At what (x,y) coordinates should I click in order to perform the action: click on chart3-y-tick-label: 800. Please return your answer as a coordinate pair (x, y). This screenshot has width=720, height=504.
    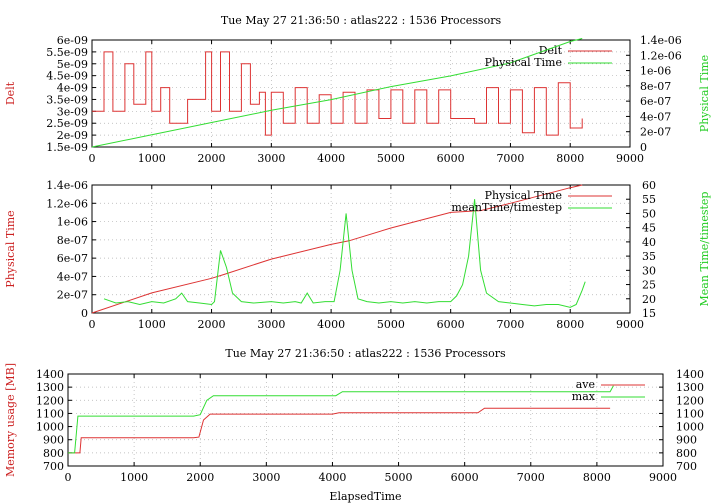
    Looking at the image, I should click on (53, 453).